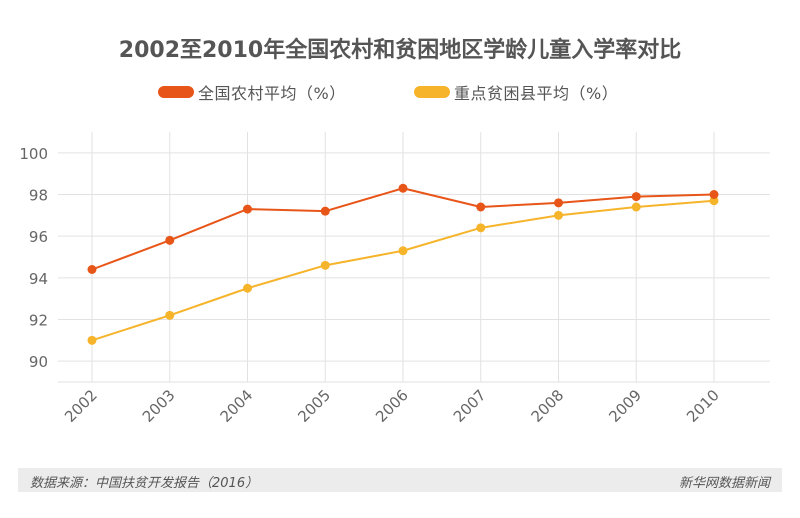 The width and height of the screenshot is (800, 518). I want to click on data-point-series1-2007, so click(481, 207).